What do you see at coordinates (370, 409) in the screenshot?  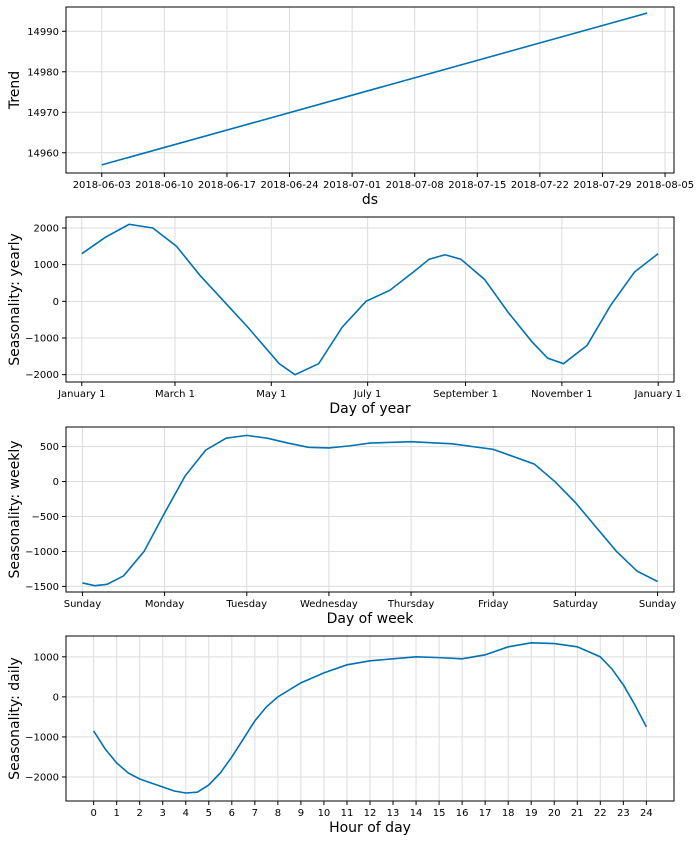 I see `x-axis-label: Day of year` at bounding box center [370, 409].